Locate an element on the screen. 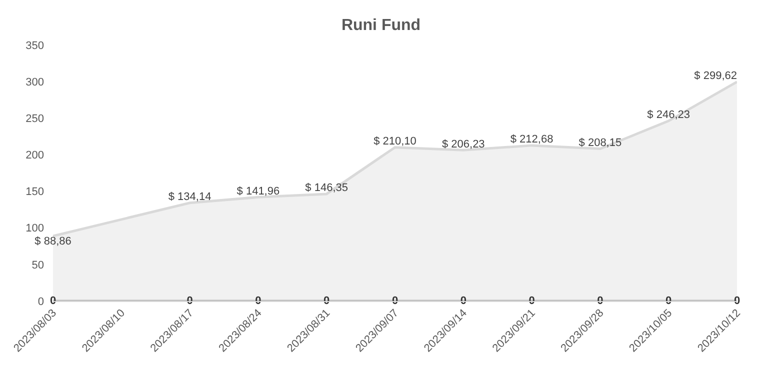 The image size is (762, 376). data-label: $ 141,96 is located at coordinates (258, 191).